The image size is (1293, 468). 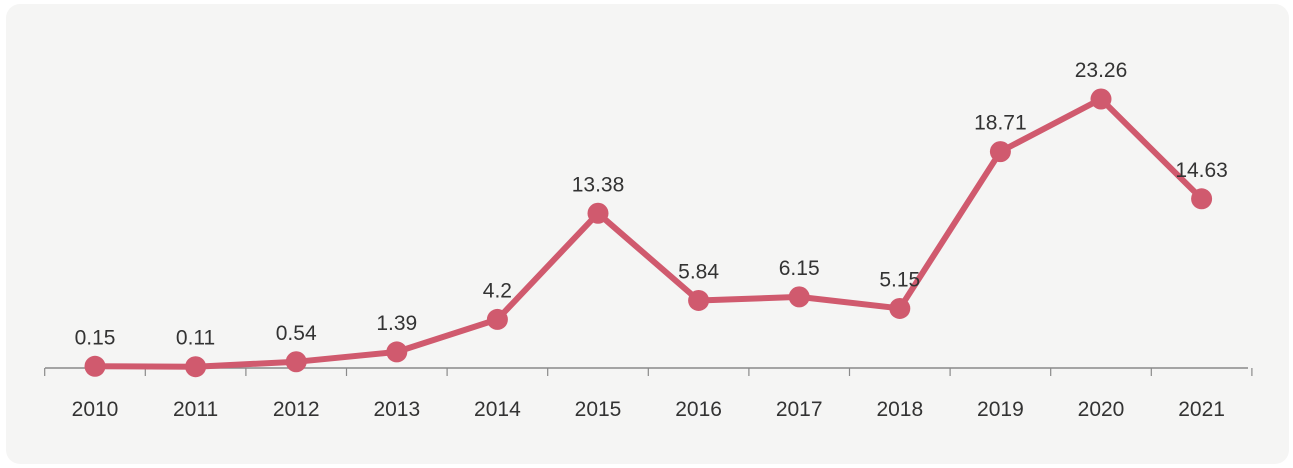 I want to click on x-axis, so click(x=648, y=371).